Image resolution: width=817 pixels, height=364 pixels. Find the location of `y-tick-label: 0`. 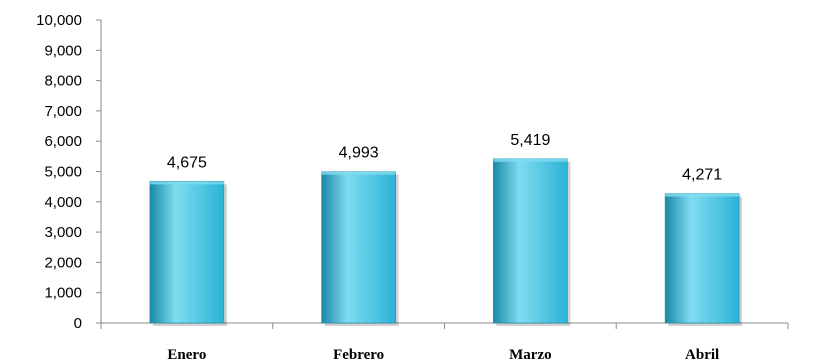

y-tick-label: 0 is located at coordinates (78, 323).